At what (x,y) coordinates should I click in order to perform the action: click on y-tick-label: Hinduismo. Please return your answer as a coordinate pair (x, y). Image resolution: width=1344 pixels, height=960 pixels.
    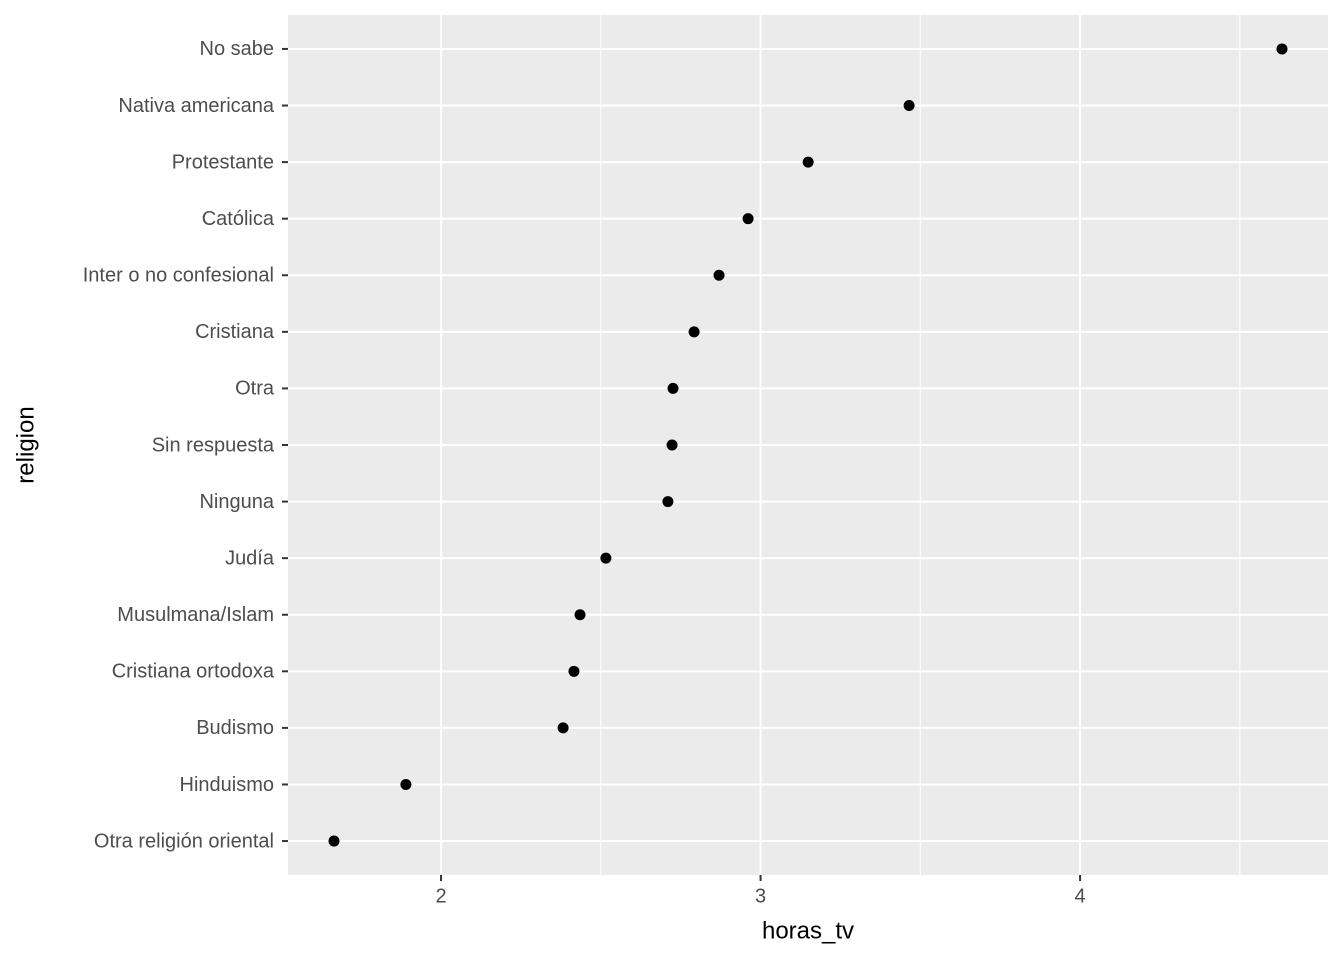
    Looking at the image, I should click on (227, 785).